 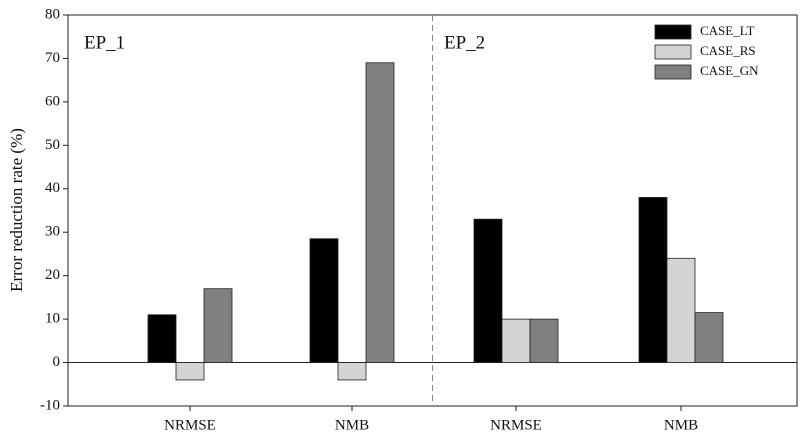 What do you see at coordinates (52, 58) in the screenshot?
I see `y-tick-label: 70` at bounding box center [52, 58].